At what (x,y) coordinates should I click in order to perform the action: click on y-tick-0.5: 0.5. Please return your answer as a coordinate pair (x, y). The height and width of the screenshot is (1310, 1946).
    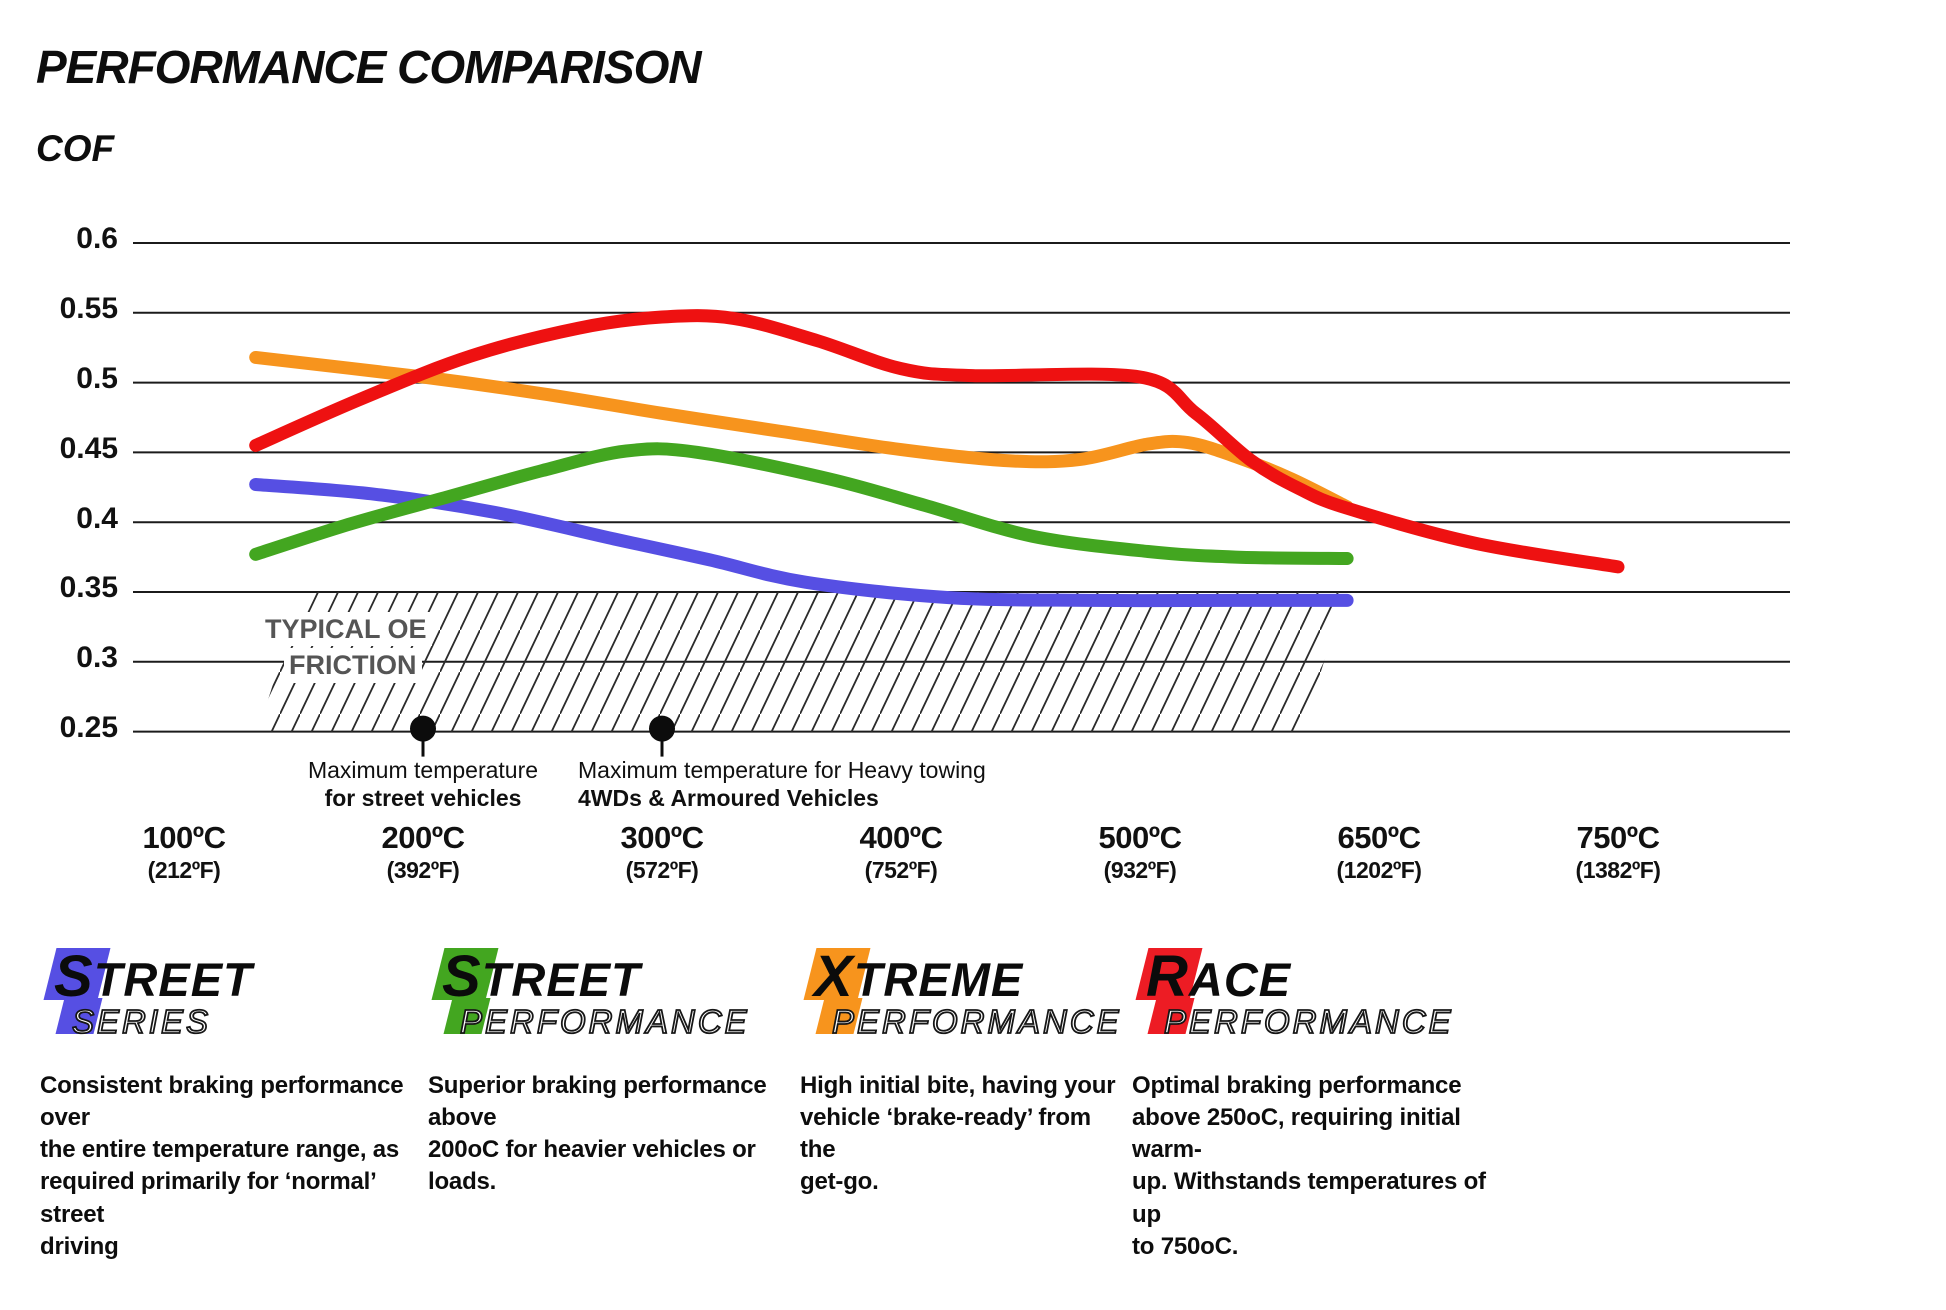
    Looking at the image, I should click on (97, 378).